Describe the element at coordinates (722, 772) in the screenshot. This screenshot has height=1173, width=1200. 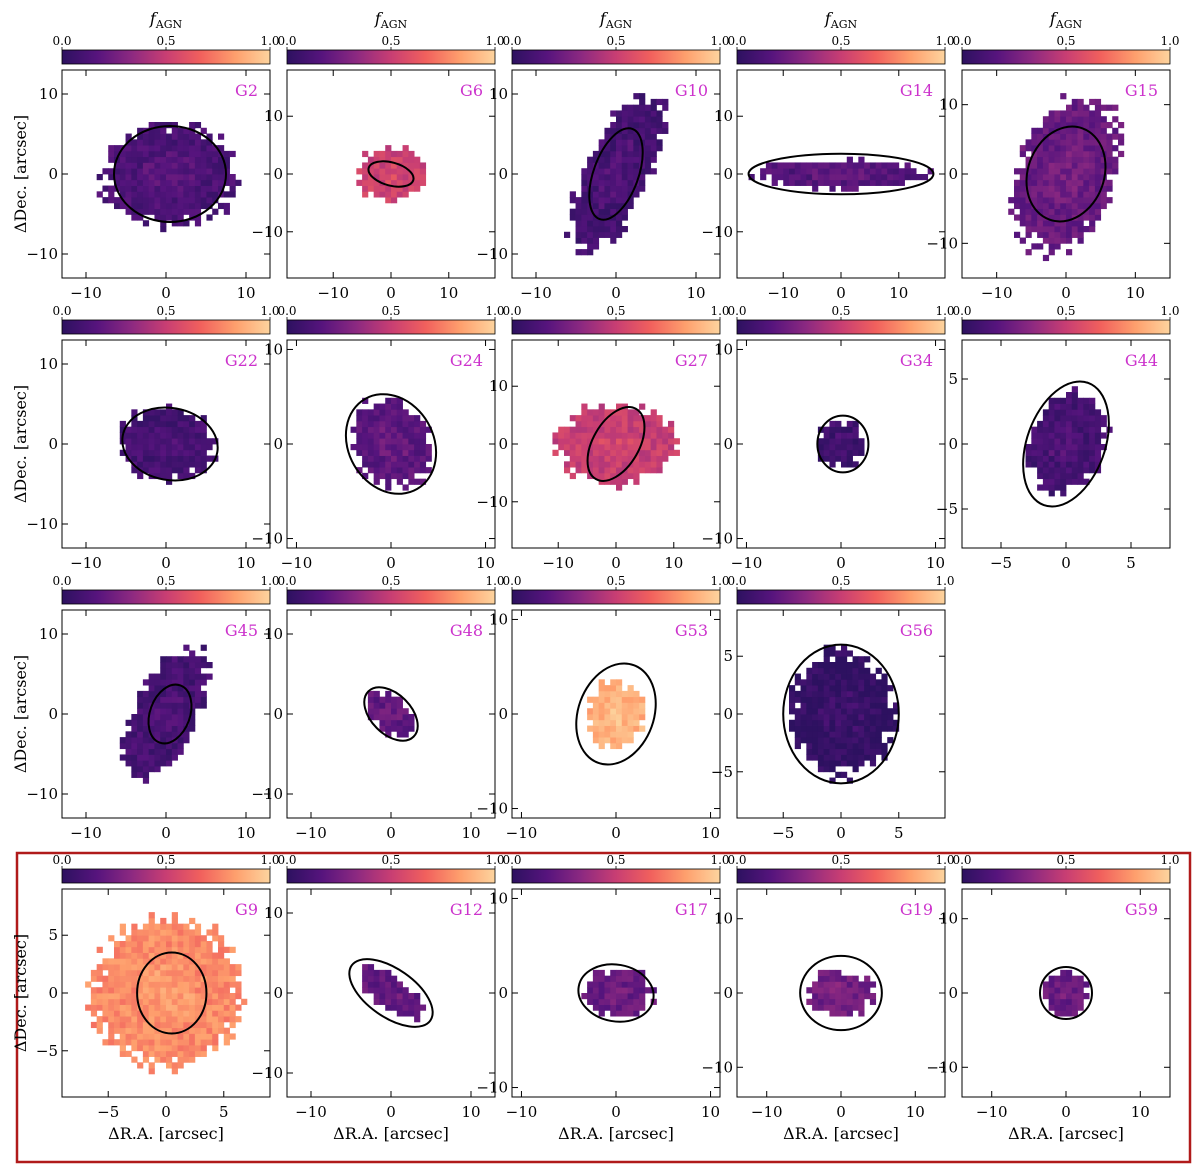
I see `y-tick-label: −5` at that location.